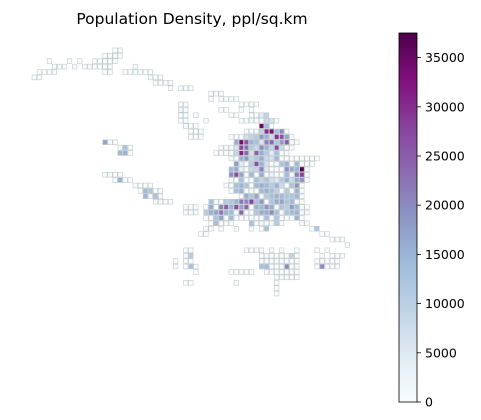 This screenshot has height=420, width=481. I want to click on colorbar-ticks: 0 5000 10000 15000 20000 25000 30000 35000, so click(441, 230).